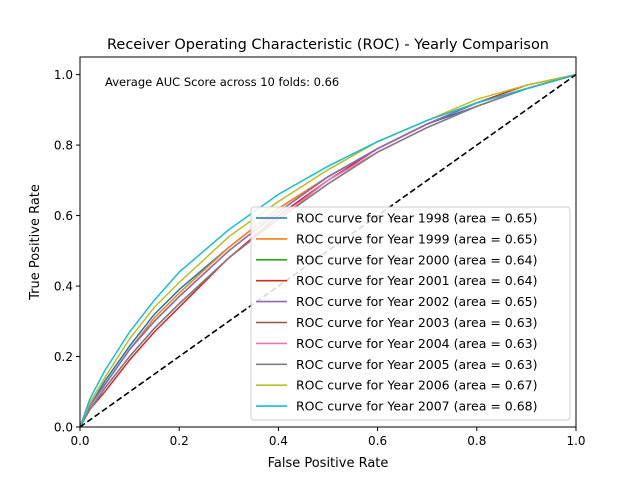 The width and height of the screenshot is (640, 484). I want to click on legend-label: ROC curve for Year 1998 (area = 0.65), so click(417, 218).